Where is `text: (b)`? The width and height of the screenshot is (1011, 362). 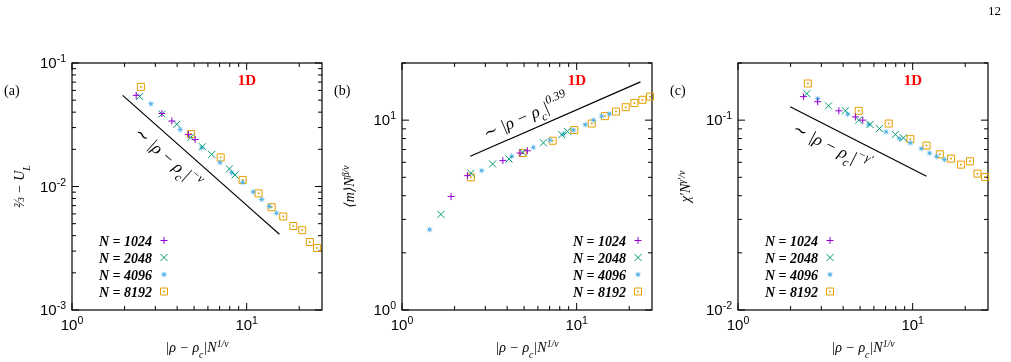
text: (b) is located at coordinates (342, 91).